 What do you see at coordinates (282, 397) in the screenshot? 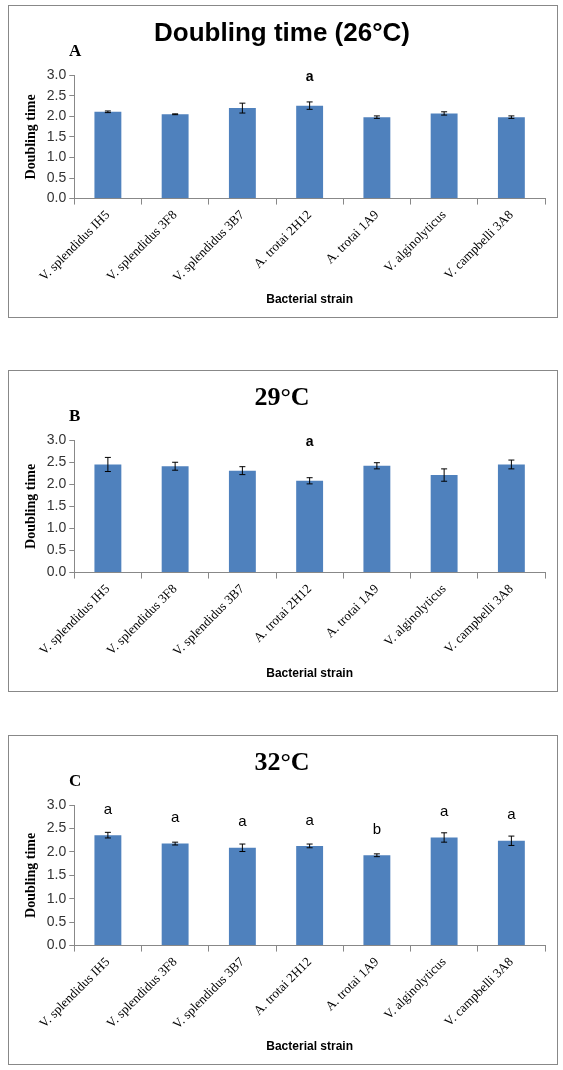
I see `chart-title: 29°C` at bounding box center [282, 397].